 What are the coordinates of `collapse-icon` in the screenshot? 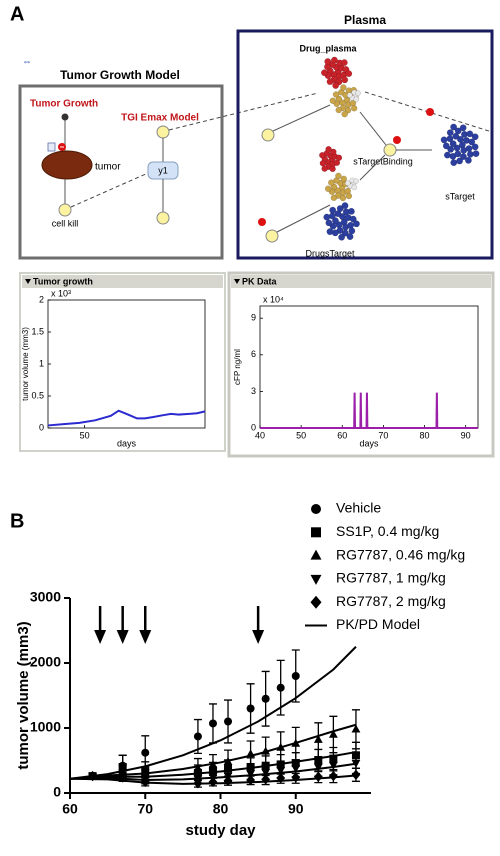 It's located at (237, 281).